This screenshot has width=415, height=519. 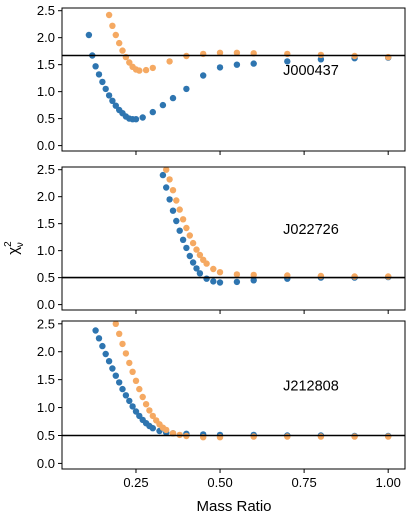 What do you see at coordinates (303, 482) in the screenshot?
I see `x-tick-label: 0.75` at bounding box center [303, 482].